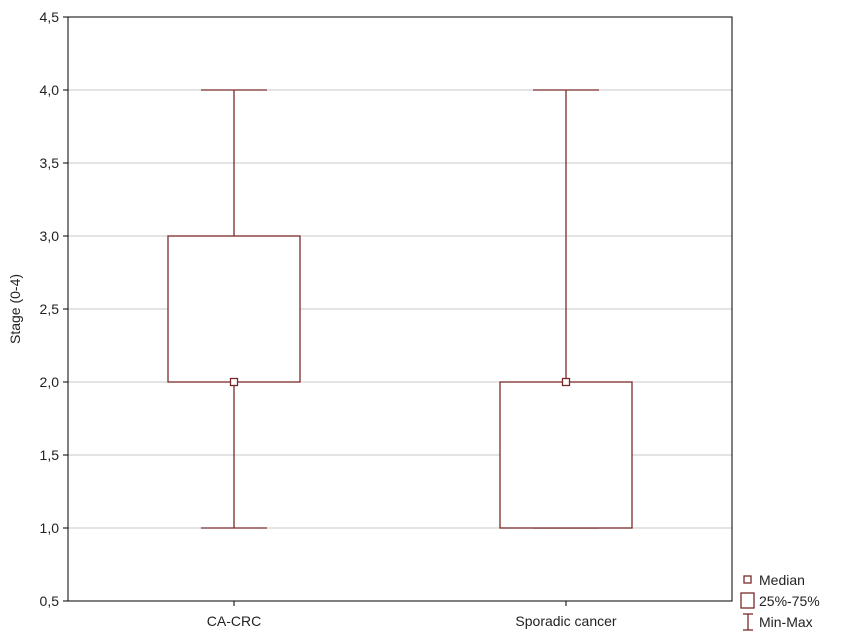 This screenshot has height=643, width=842. Describe the element at coordinates (747, 600) in the screenshot. I see `legend-box-swatch` at that location.